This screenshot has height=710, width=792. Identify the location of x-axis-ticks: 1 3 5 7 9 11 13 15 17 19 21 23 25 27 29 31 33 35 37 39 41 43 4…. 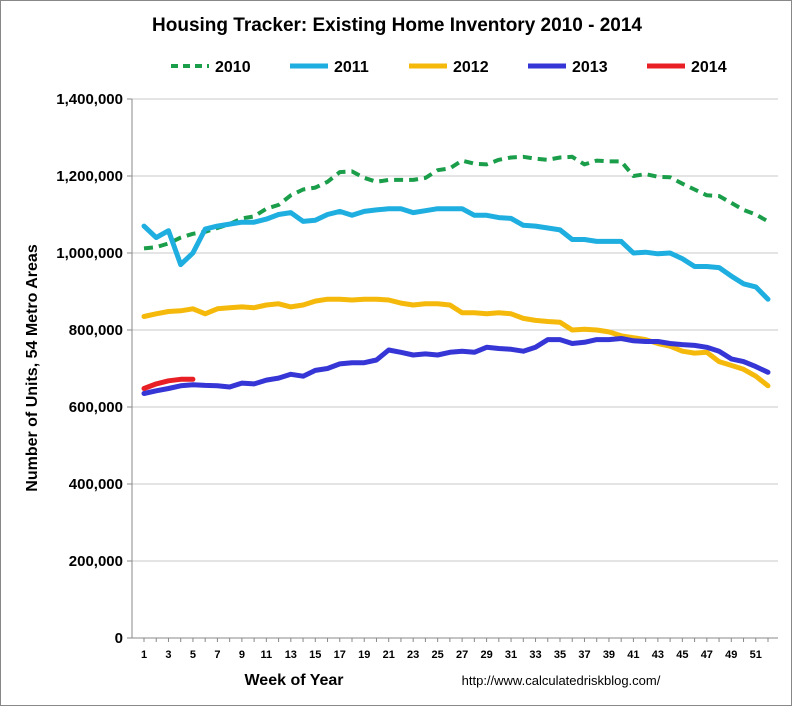
(455, 649).